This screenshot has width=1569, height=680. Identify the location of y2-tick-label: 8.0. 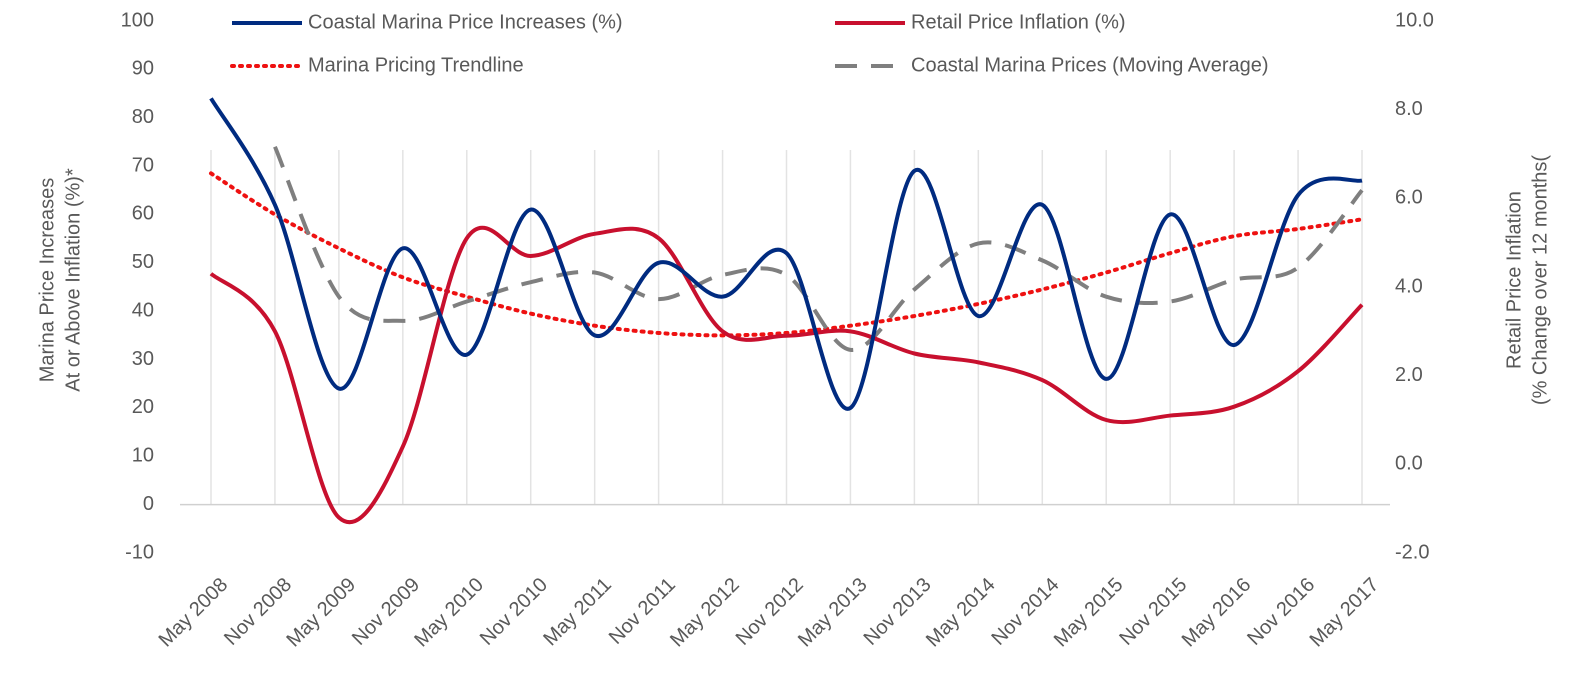
(1409, 109).